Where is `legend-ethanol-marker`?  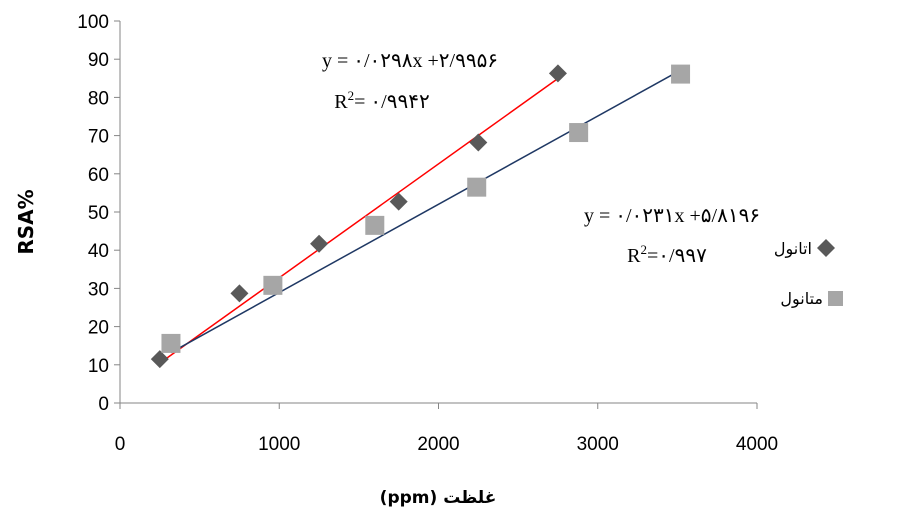 legend-ethanol-marker is located at coordinates (826, 248).